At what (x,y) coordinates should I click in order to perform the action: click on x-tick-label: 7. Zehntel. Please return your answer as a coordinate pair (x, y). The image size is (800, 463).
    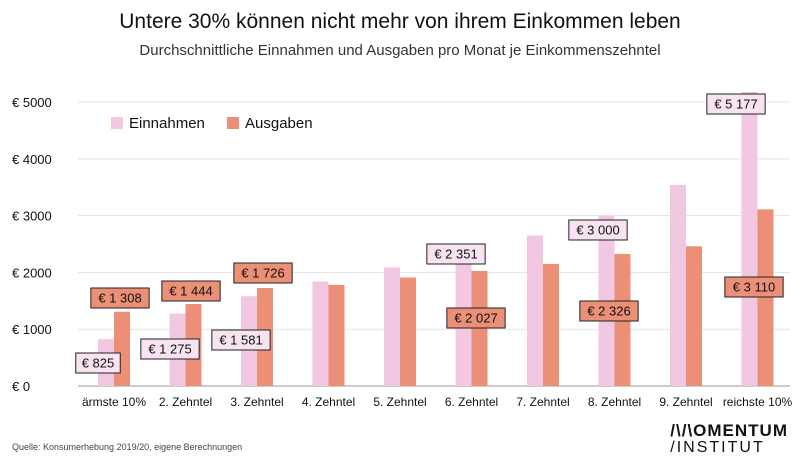
    Looking at the image, I should click on (542, 402).